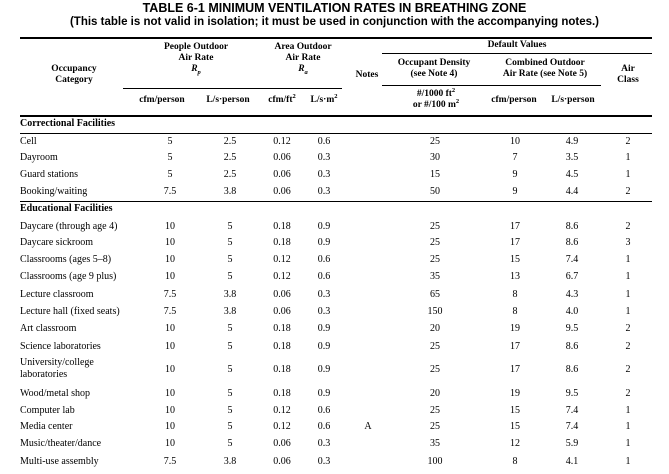  Describe the element at coordinates (435, 393) in the screenshot. I see `density: 20` at that location.